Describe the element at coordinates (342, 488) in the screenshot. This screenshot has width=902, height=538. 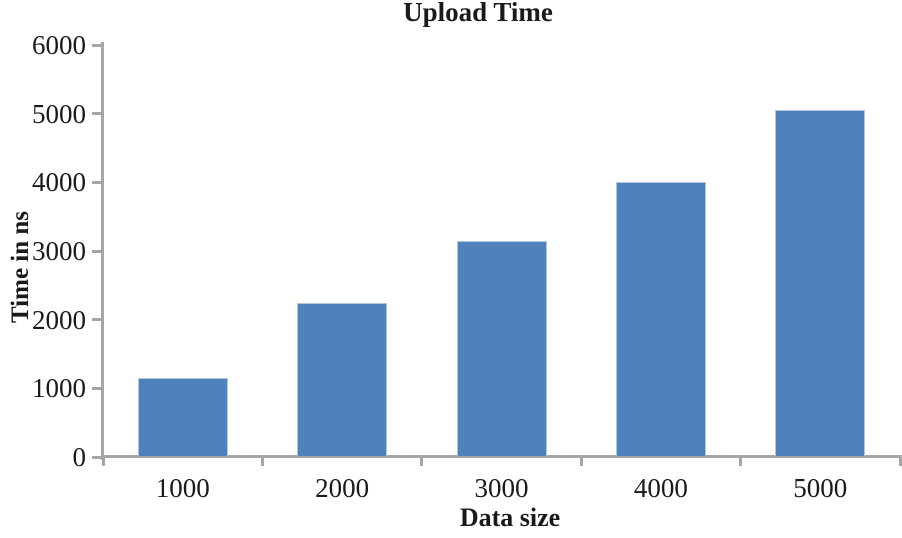
I see `x-tick-label: 2000` at that location.